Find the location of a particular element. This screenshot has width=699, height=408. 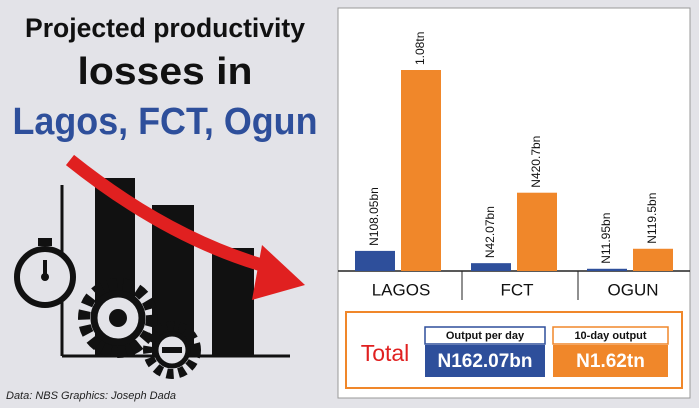

value-label: N42.07bn is located at coordinates (490, 232).